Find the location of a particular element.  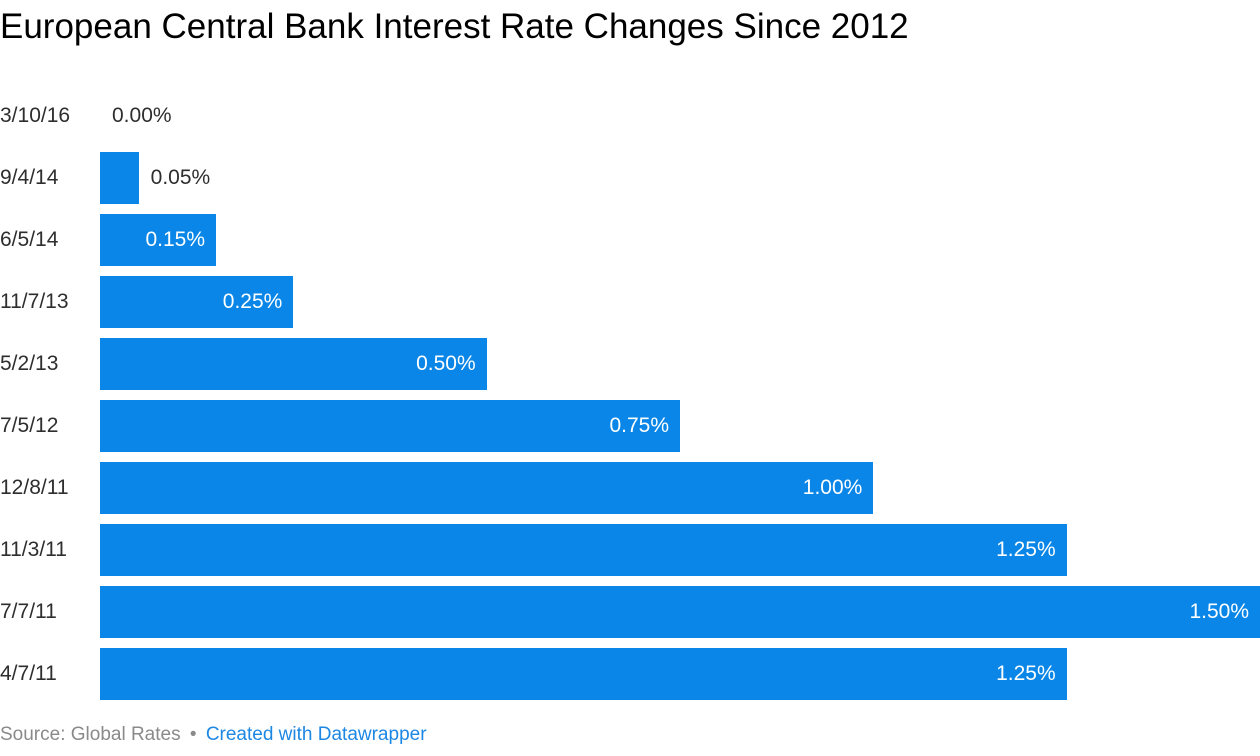

bar-row: 4/7/11 1.25% is located at coordinates (630, 674).